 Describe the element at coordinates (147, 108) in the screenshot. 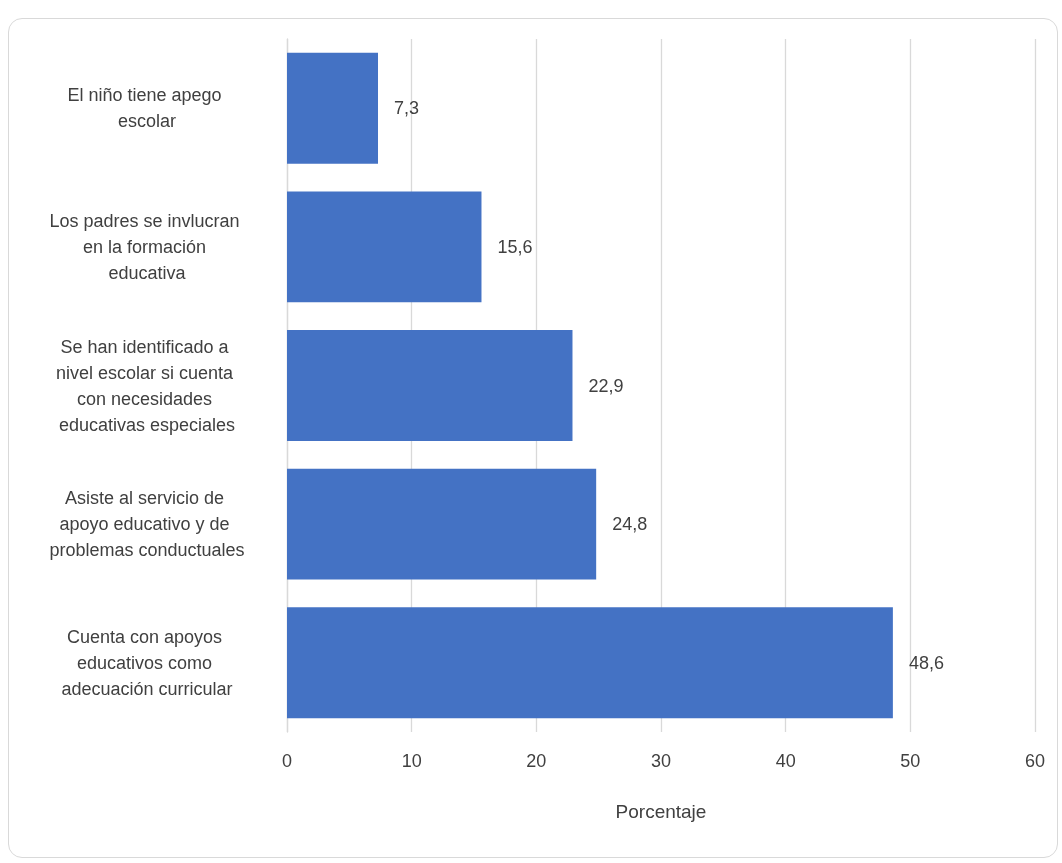

I see `y-tick-label: El niño tiene apego escolar` at that location.